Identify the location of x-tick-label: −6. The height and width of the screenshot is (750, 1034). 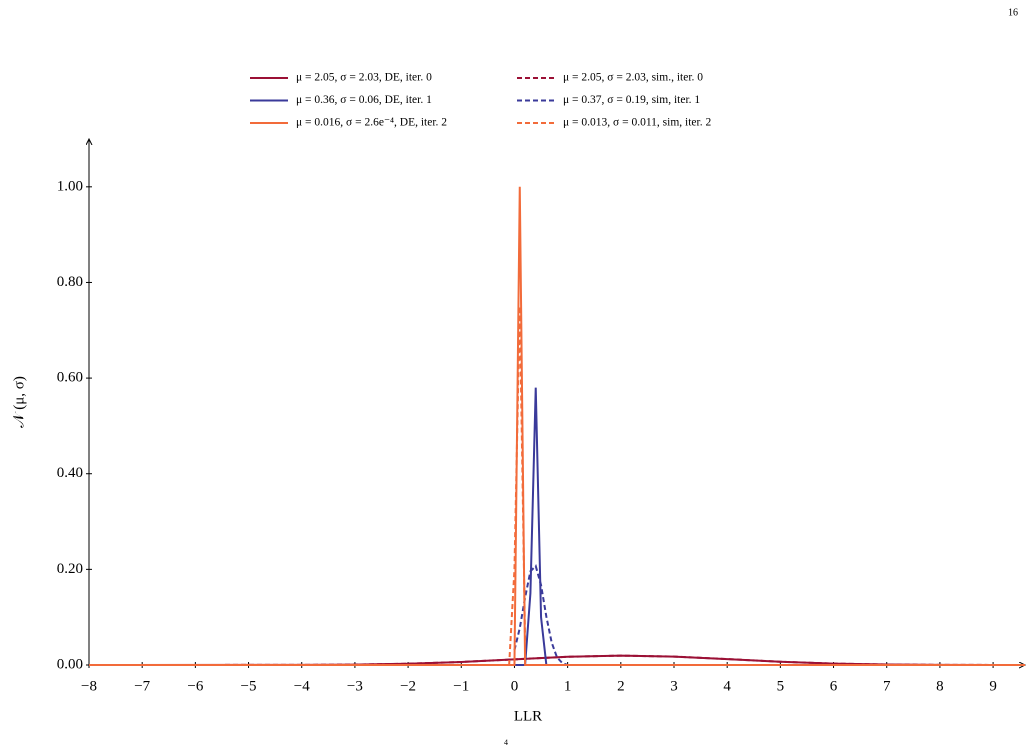
(195, 686).